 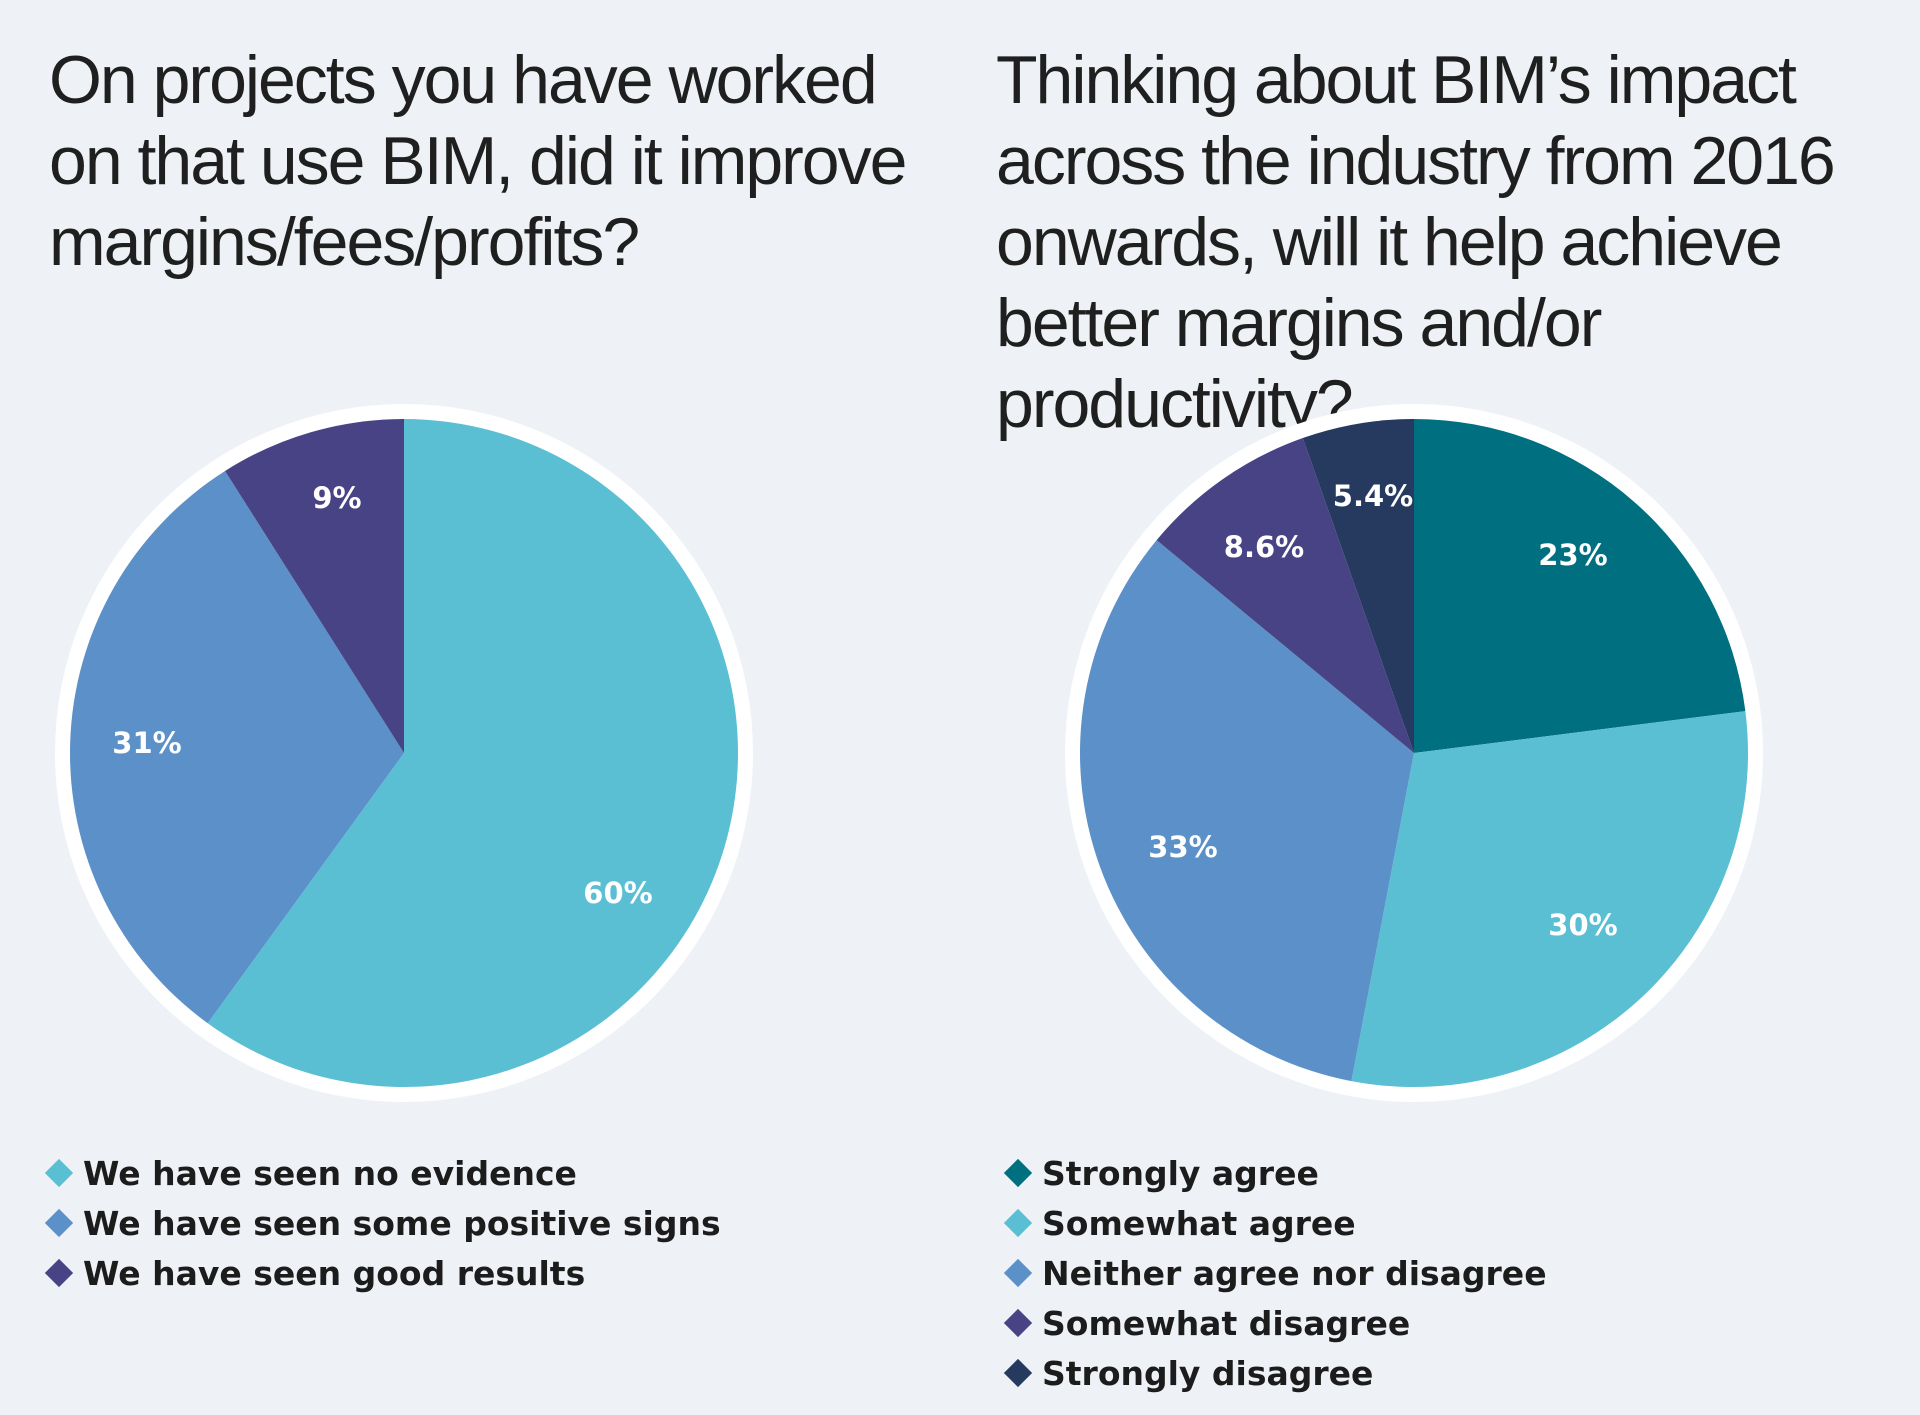 I want to click on data-label: 5.4%, so click(x=1373, y=496).